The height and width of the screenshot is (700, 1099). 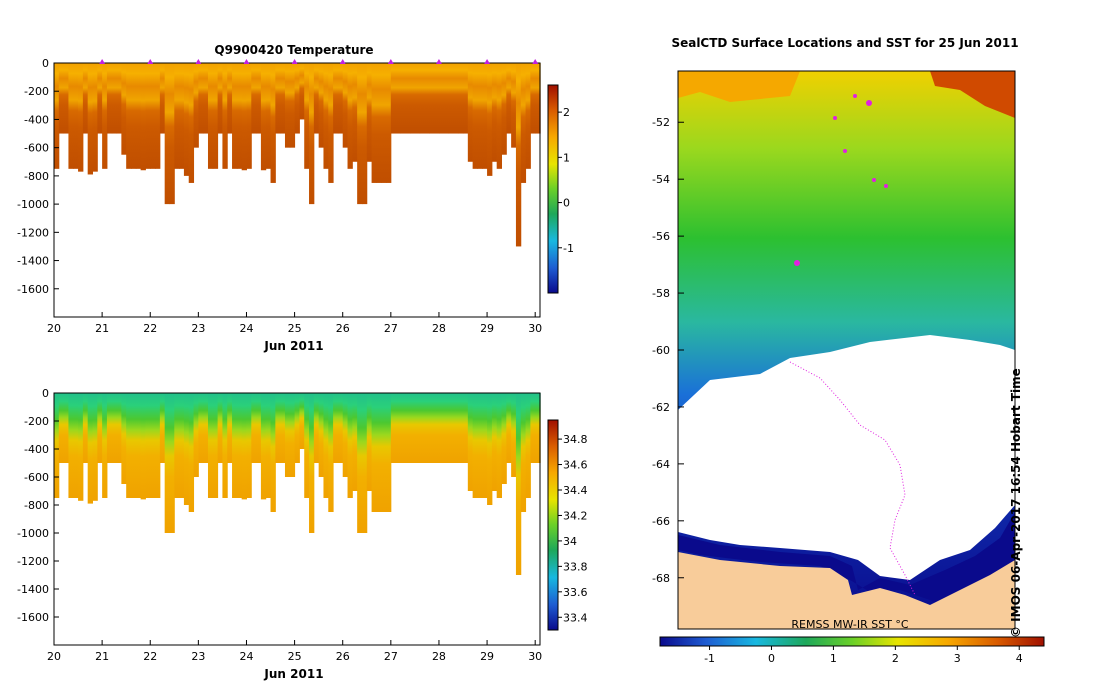 What do you see at coordinates (841, 180) in the screenshot?
I see `seal-locations` at bounding box center [841, 180].